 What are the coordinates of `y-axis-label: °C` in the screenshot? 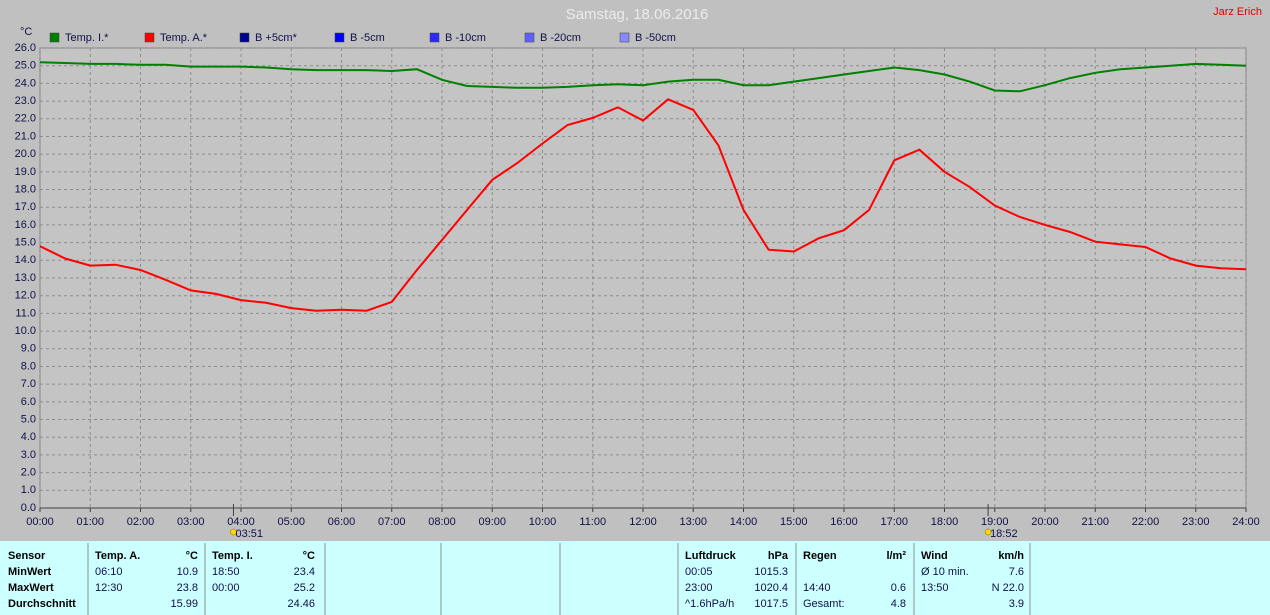 It's located at (26, 32).